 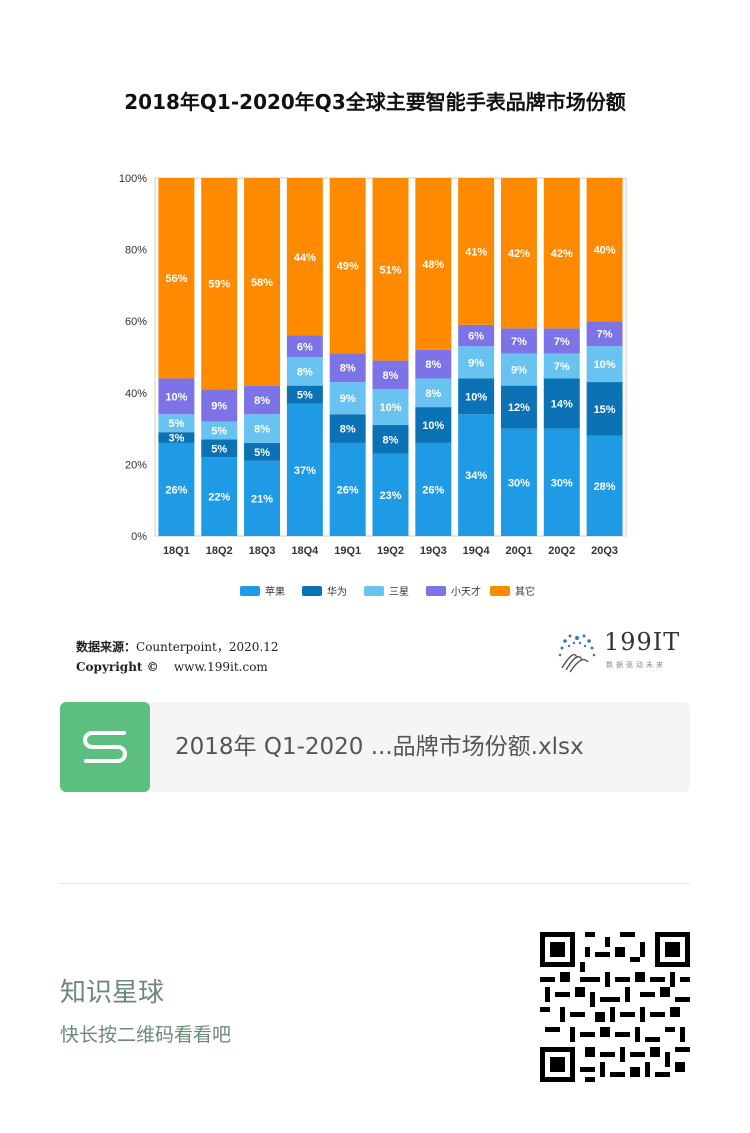 I want to click on copyright-label: Copyright ©, so click(x=117, y=667).